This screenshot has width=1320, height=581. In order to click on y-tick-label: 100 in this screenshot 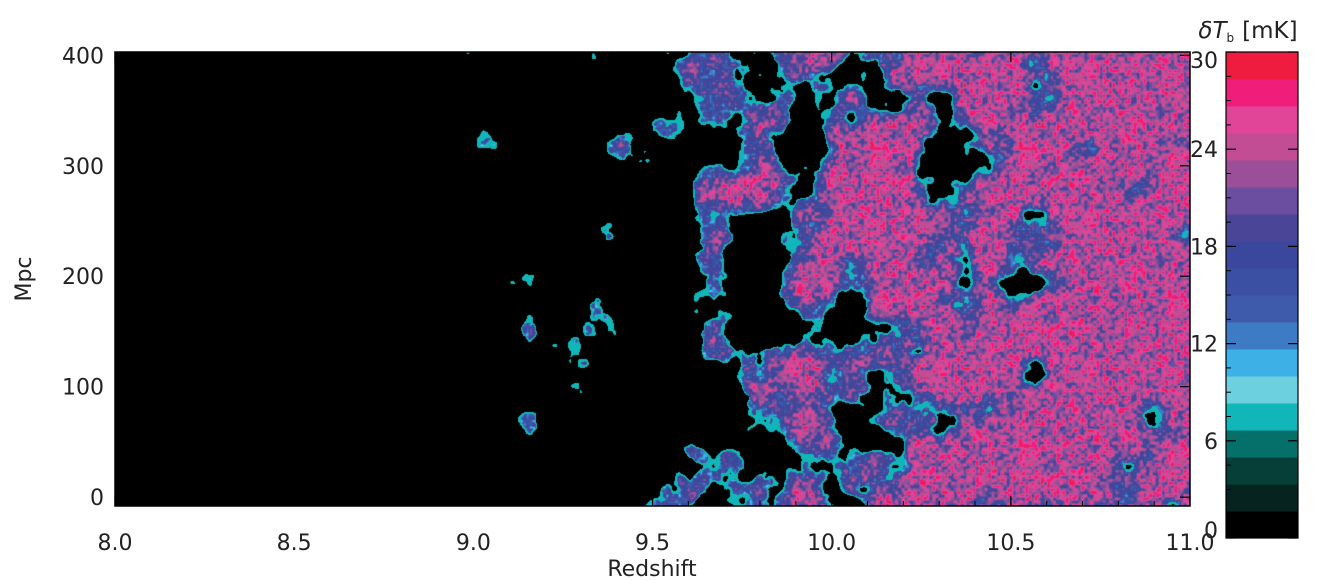, I will do `click(83, 388)`.